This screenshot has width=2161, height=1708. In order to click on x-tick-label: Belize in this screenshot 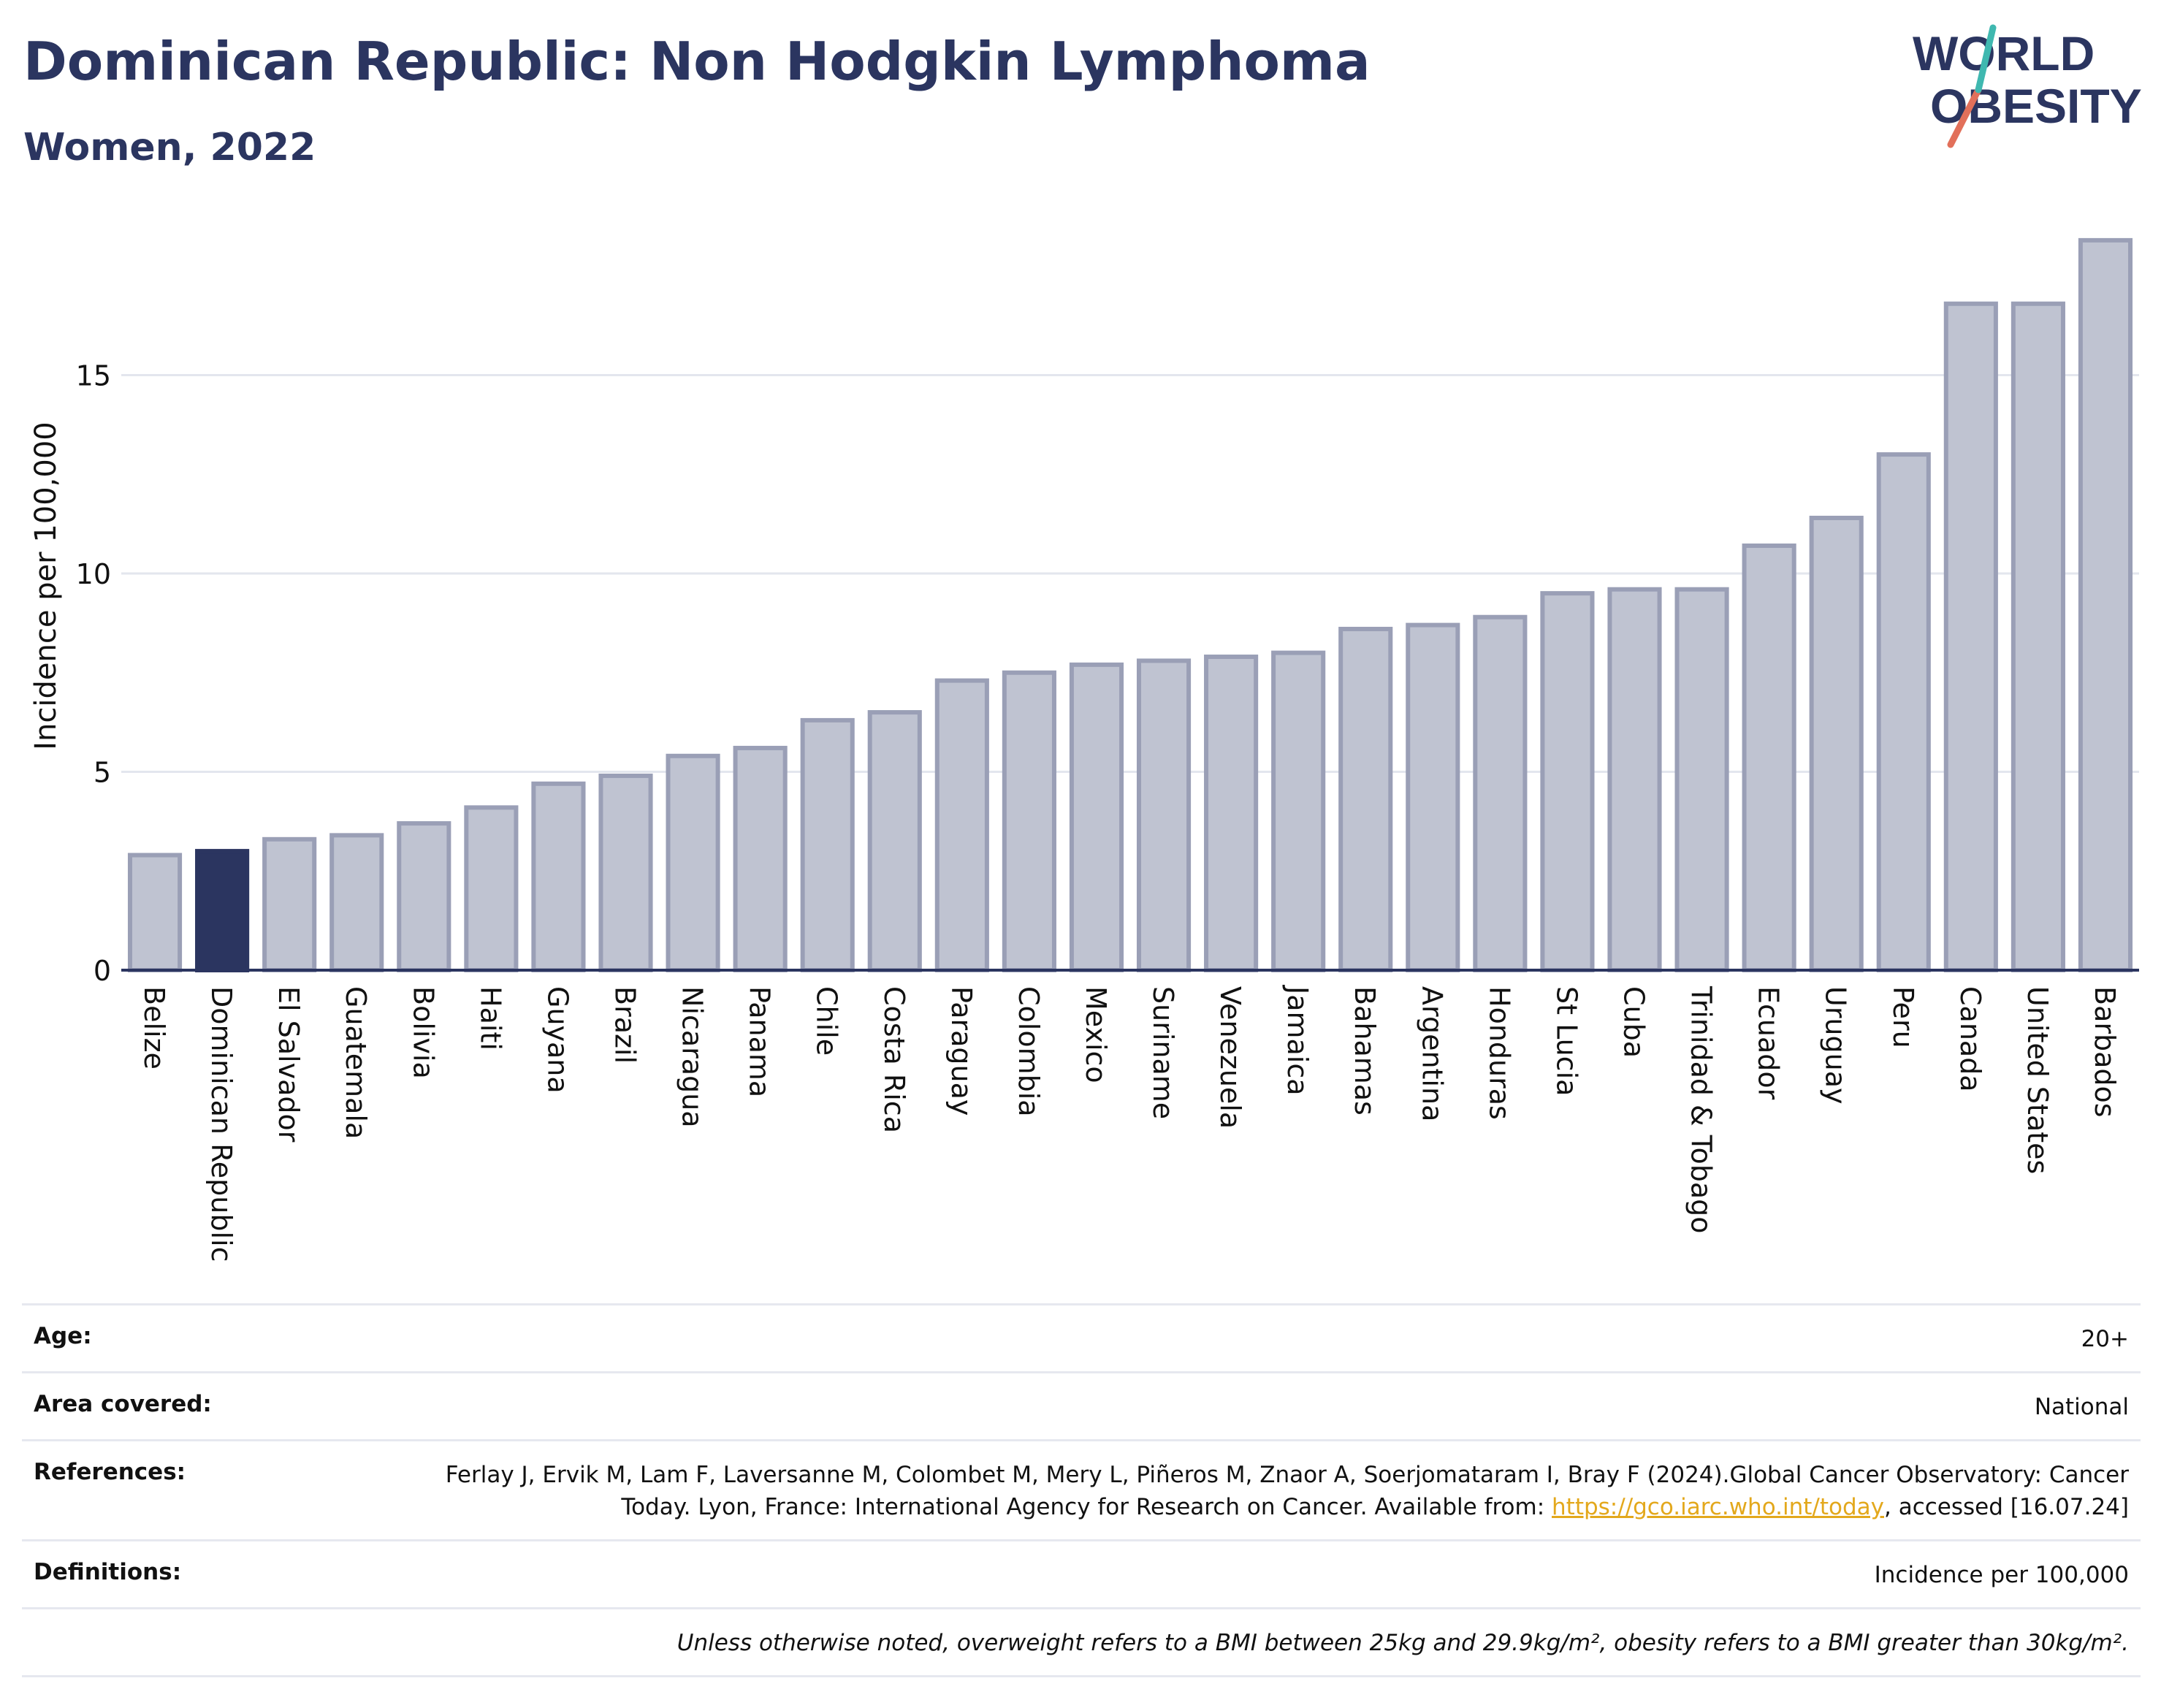, I will do `click(154, 1028)`.